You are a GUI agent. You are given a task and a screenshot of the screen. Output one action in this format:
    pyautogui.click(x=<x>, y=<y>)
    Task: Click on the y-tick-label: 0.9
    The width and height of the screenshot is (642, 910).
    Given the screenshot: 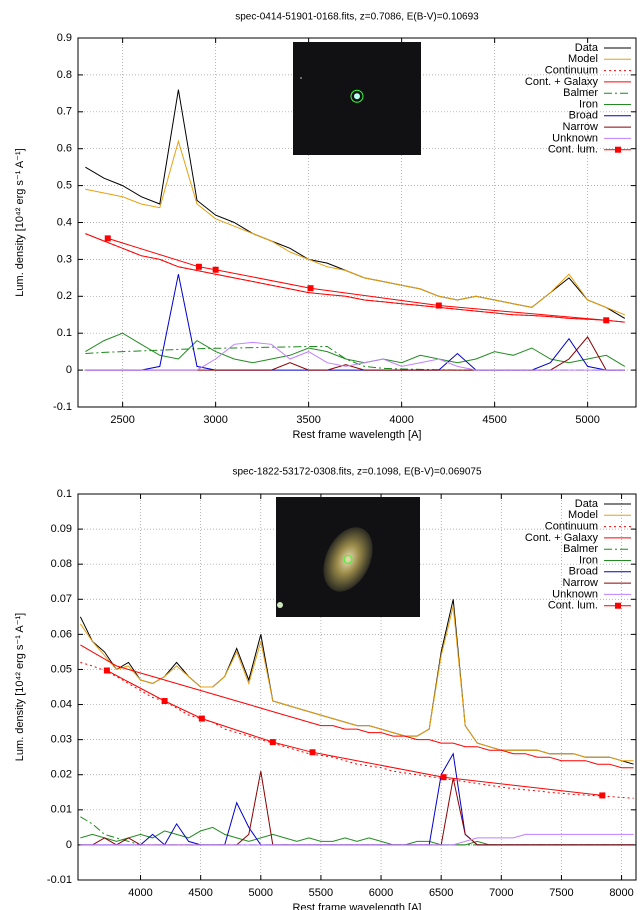 What is the action you would take?
    pyautogui.click(x=64, y=38)
    